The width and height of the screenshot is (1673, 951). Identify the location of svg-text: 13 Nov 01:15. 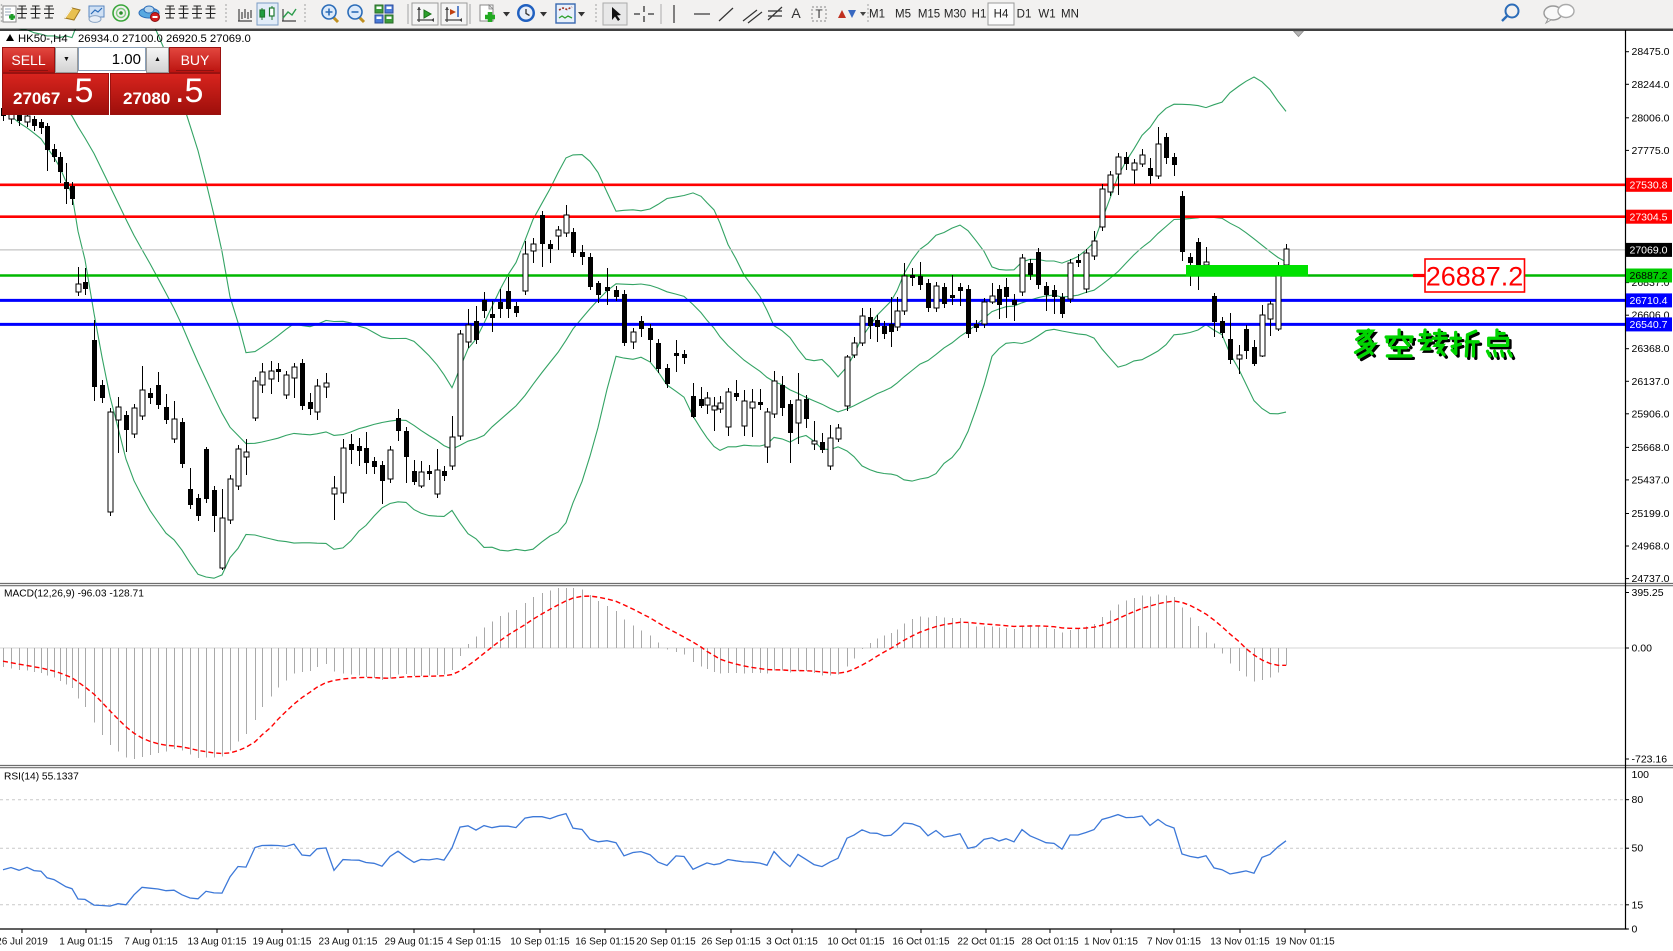
(1240, 942).